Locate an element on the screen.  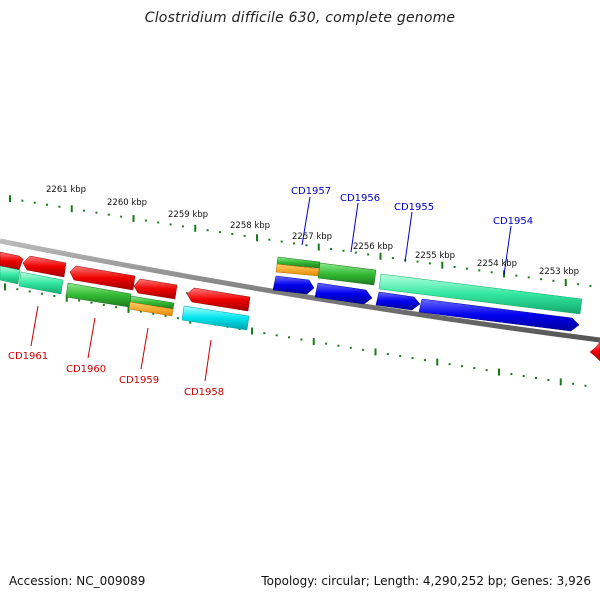
genes-lower-left is located at coordinates (125, 298).